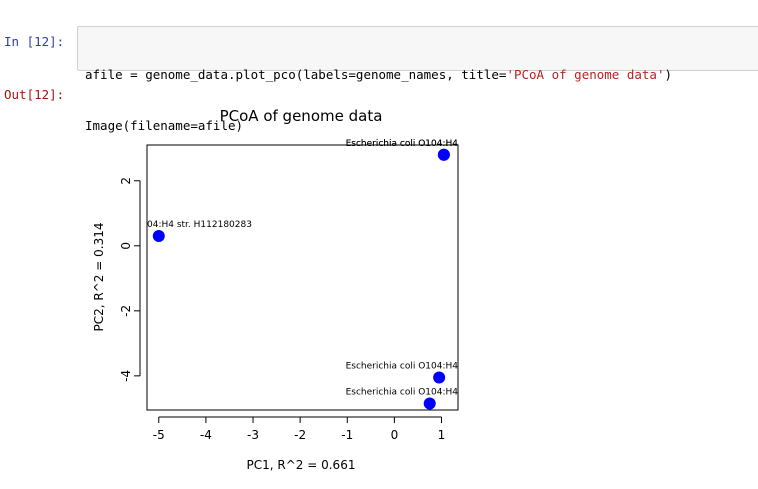 This screenshot has height=489, width=758. Describe the element at coordinates (395, 435) in the screenshot. I see `x-tick-label-5: 0` at that location.